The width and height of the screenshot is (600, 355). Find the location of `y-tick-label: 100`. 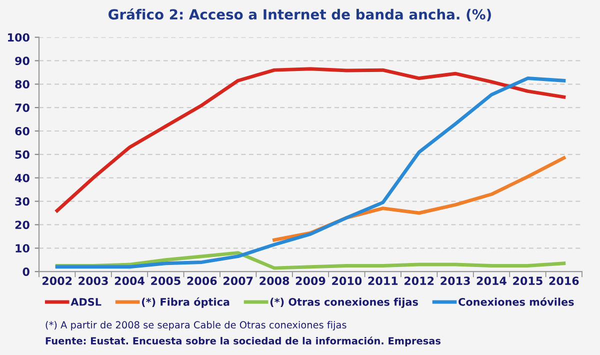

y-tick-label: 100 is located at coordinates (19, 37).